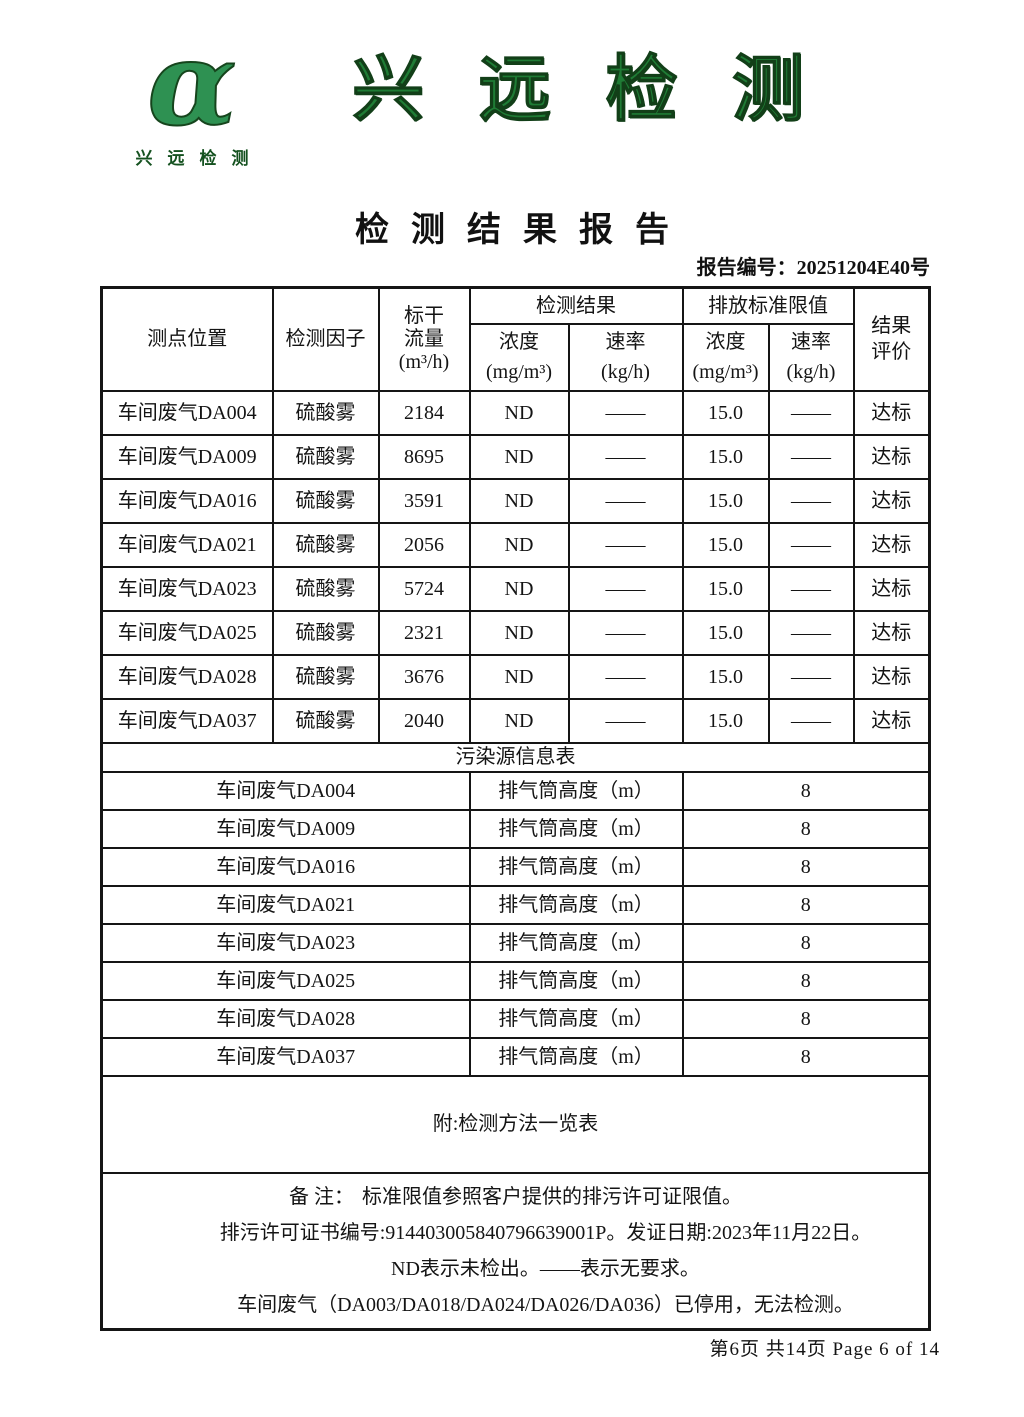 This screenshot has width=1024, height=1417. Describe the element at coordinates (515, 790) in the screenshot. I see `source-row: 车间废气DA004 排气筒高度（m） 8` at that location.